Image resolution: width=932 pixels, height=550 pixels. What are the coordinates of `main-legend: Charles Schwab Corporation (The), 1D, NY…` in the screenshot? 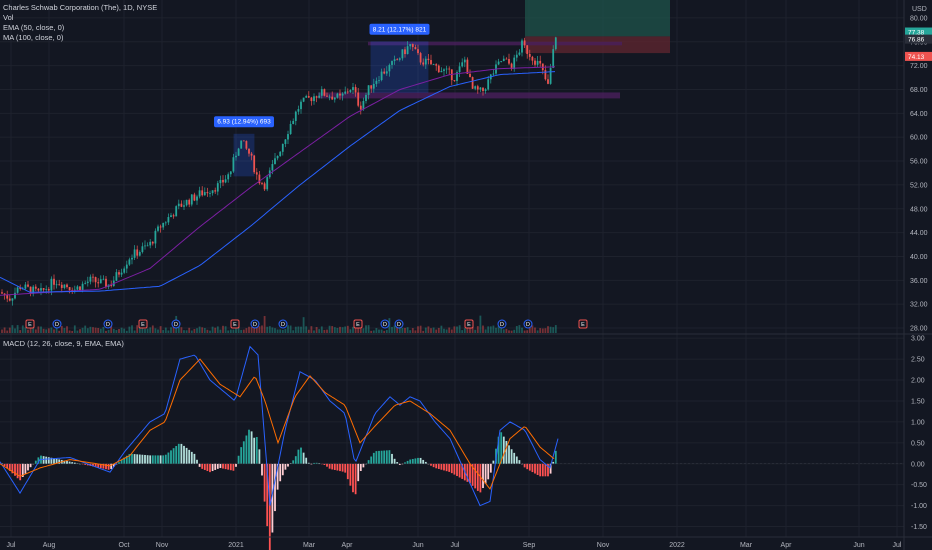 It's located at (80, 23).